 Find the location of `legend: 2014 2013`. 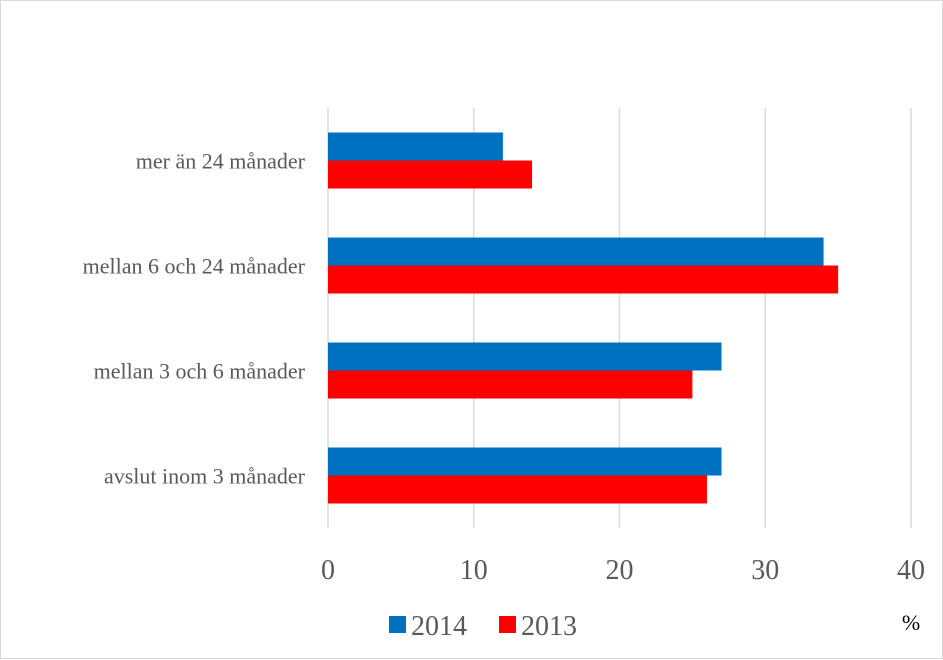

legend: 2014 2013 is located at coordinates (483, 626).